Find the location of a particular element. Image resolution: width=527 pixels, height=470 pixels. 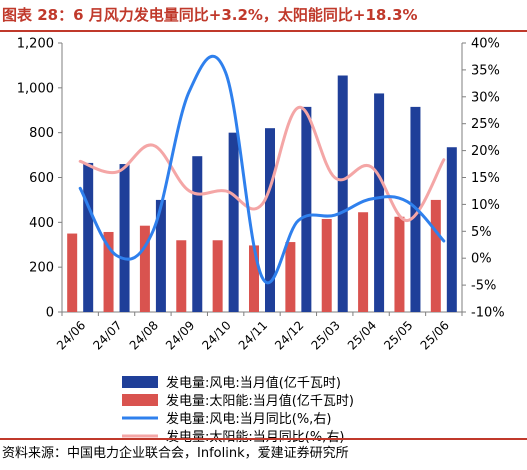

legend-label: 发电量:太阳能:当月同比(%,右) is located at coordinates (255, 437).